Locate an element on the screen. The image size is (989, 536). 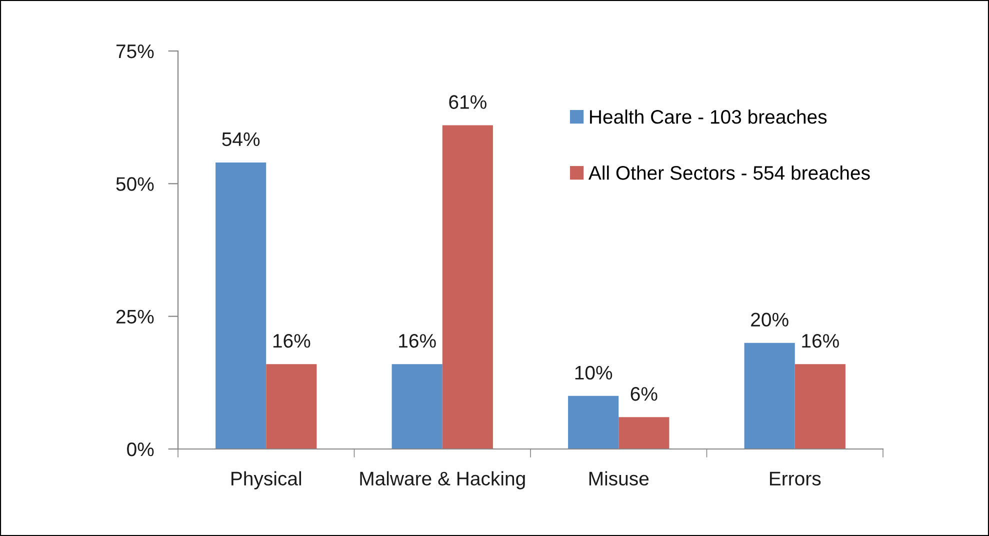
y-tick-label: 75% is located at coordinates (135, 51).